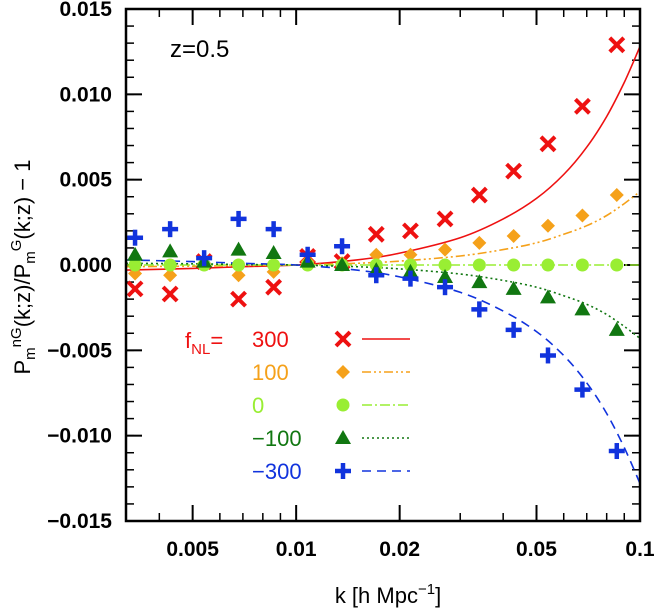 The width and height of the screenshot is (654, 611). I want to click on y-tick-label: −0.015, so click(79, 521).